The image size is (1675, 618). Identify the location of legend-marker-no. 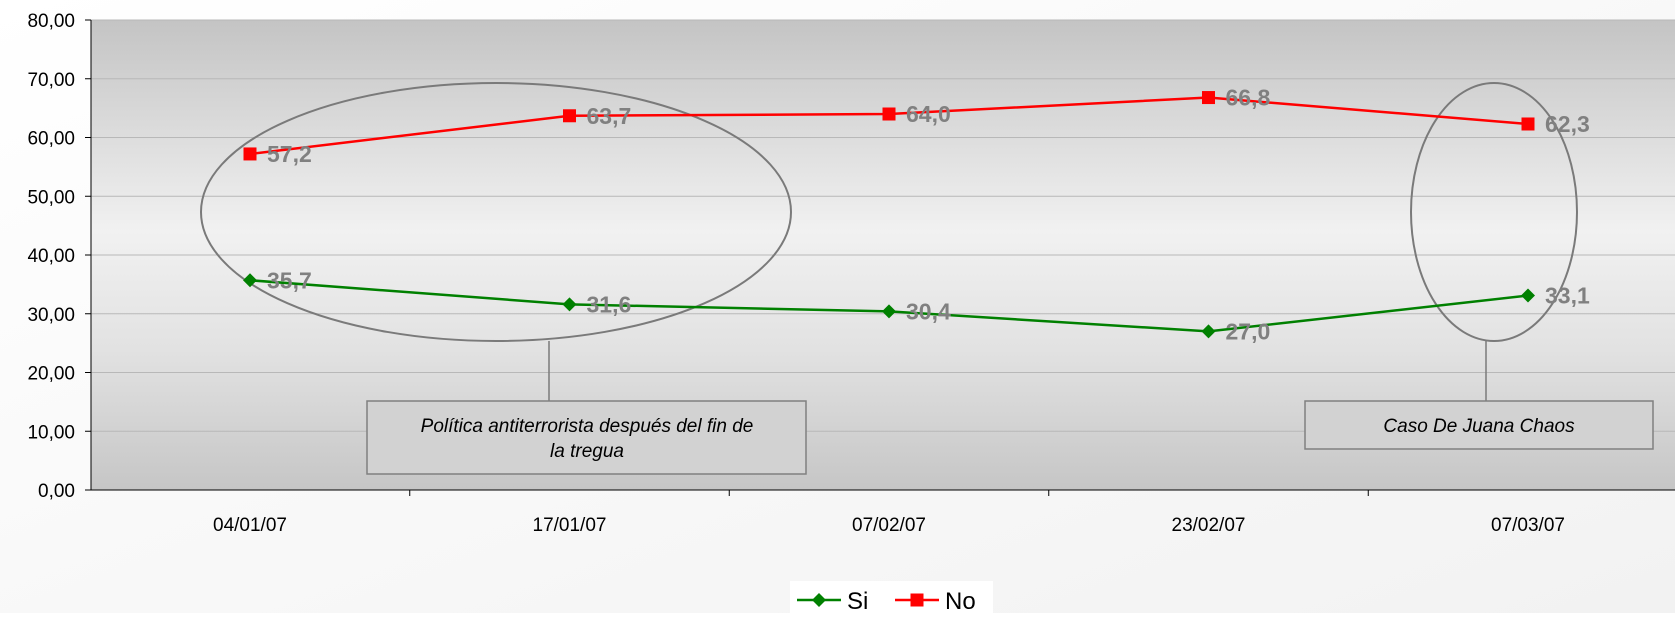
(917, 600).